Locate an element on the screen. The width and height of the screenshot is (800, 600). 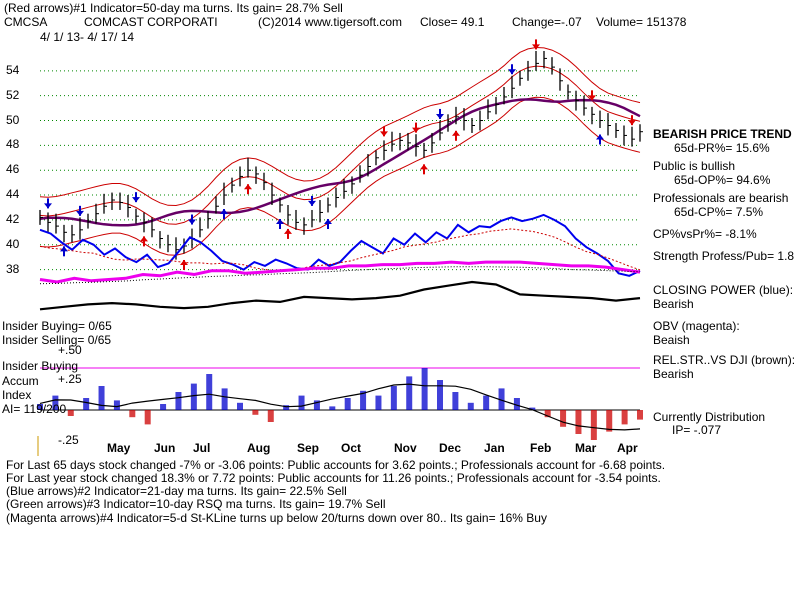
y-tick-label: 52 is located at coordinates (13, 94).